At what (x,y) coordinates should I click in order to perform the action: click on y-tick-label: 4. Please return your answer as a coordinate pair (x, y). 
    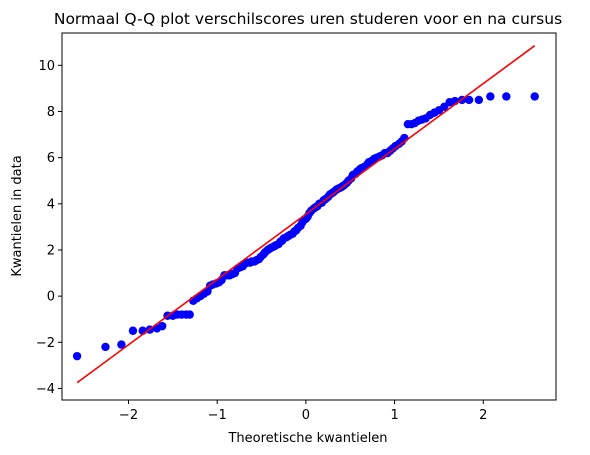
    Looking at the image, I should click on (51, 204).